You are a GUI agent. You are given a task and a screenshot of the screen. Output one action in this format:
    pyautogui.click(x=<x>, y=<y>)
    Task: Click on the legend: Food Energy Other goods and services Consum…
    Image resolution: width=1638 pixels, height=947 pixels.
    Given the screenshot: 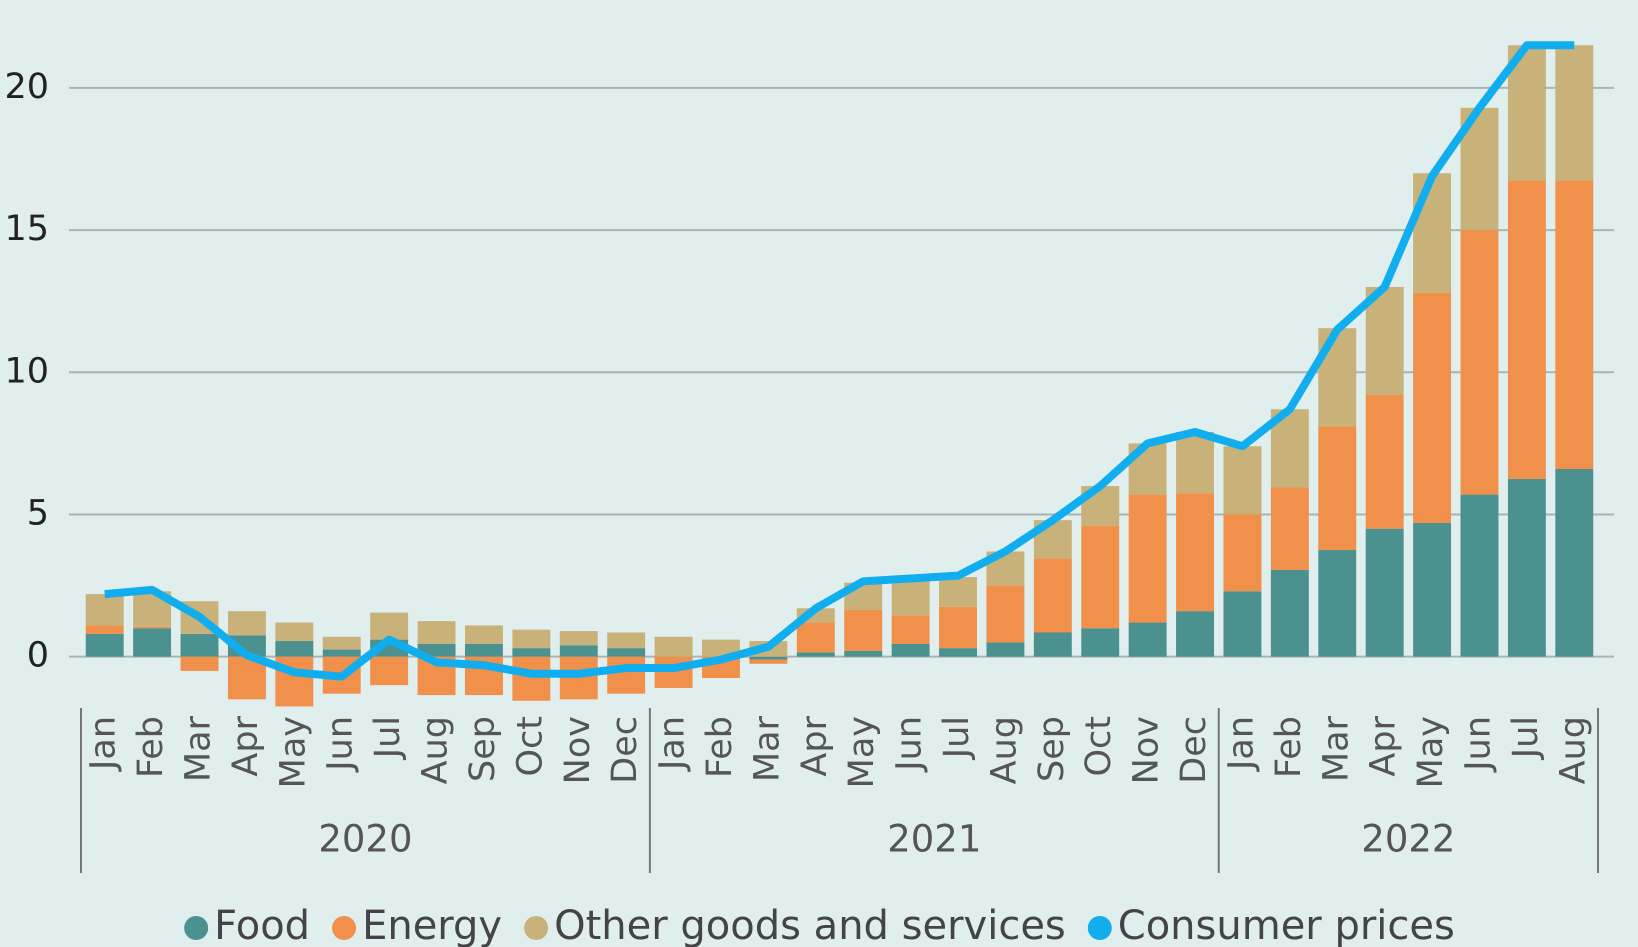 What is the action you would take?
    pyautogui.click(x=819, y=925)
    